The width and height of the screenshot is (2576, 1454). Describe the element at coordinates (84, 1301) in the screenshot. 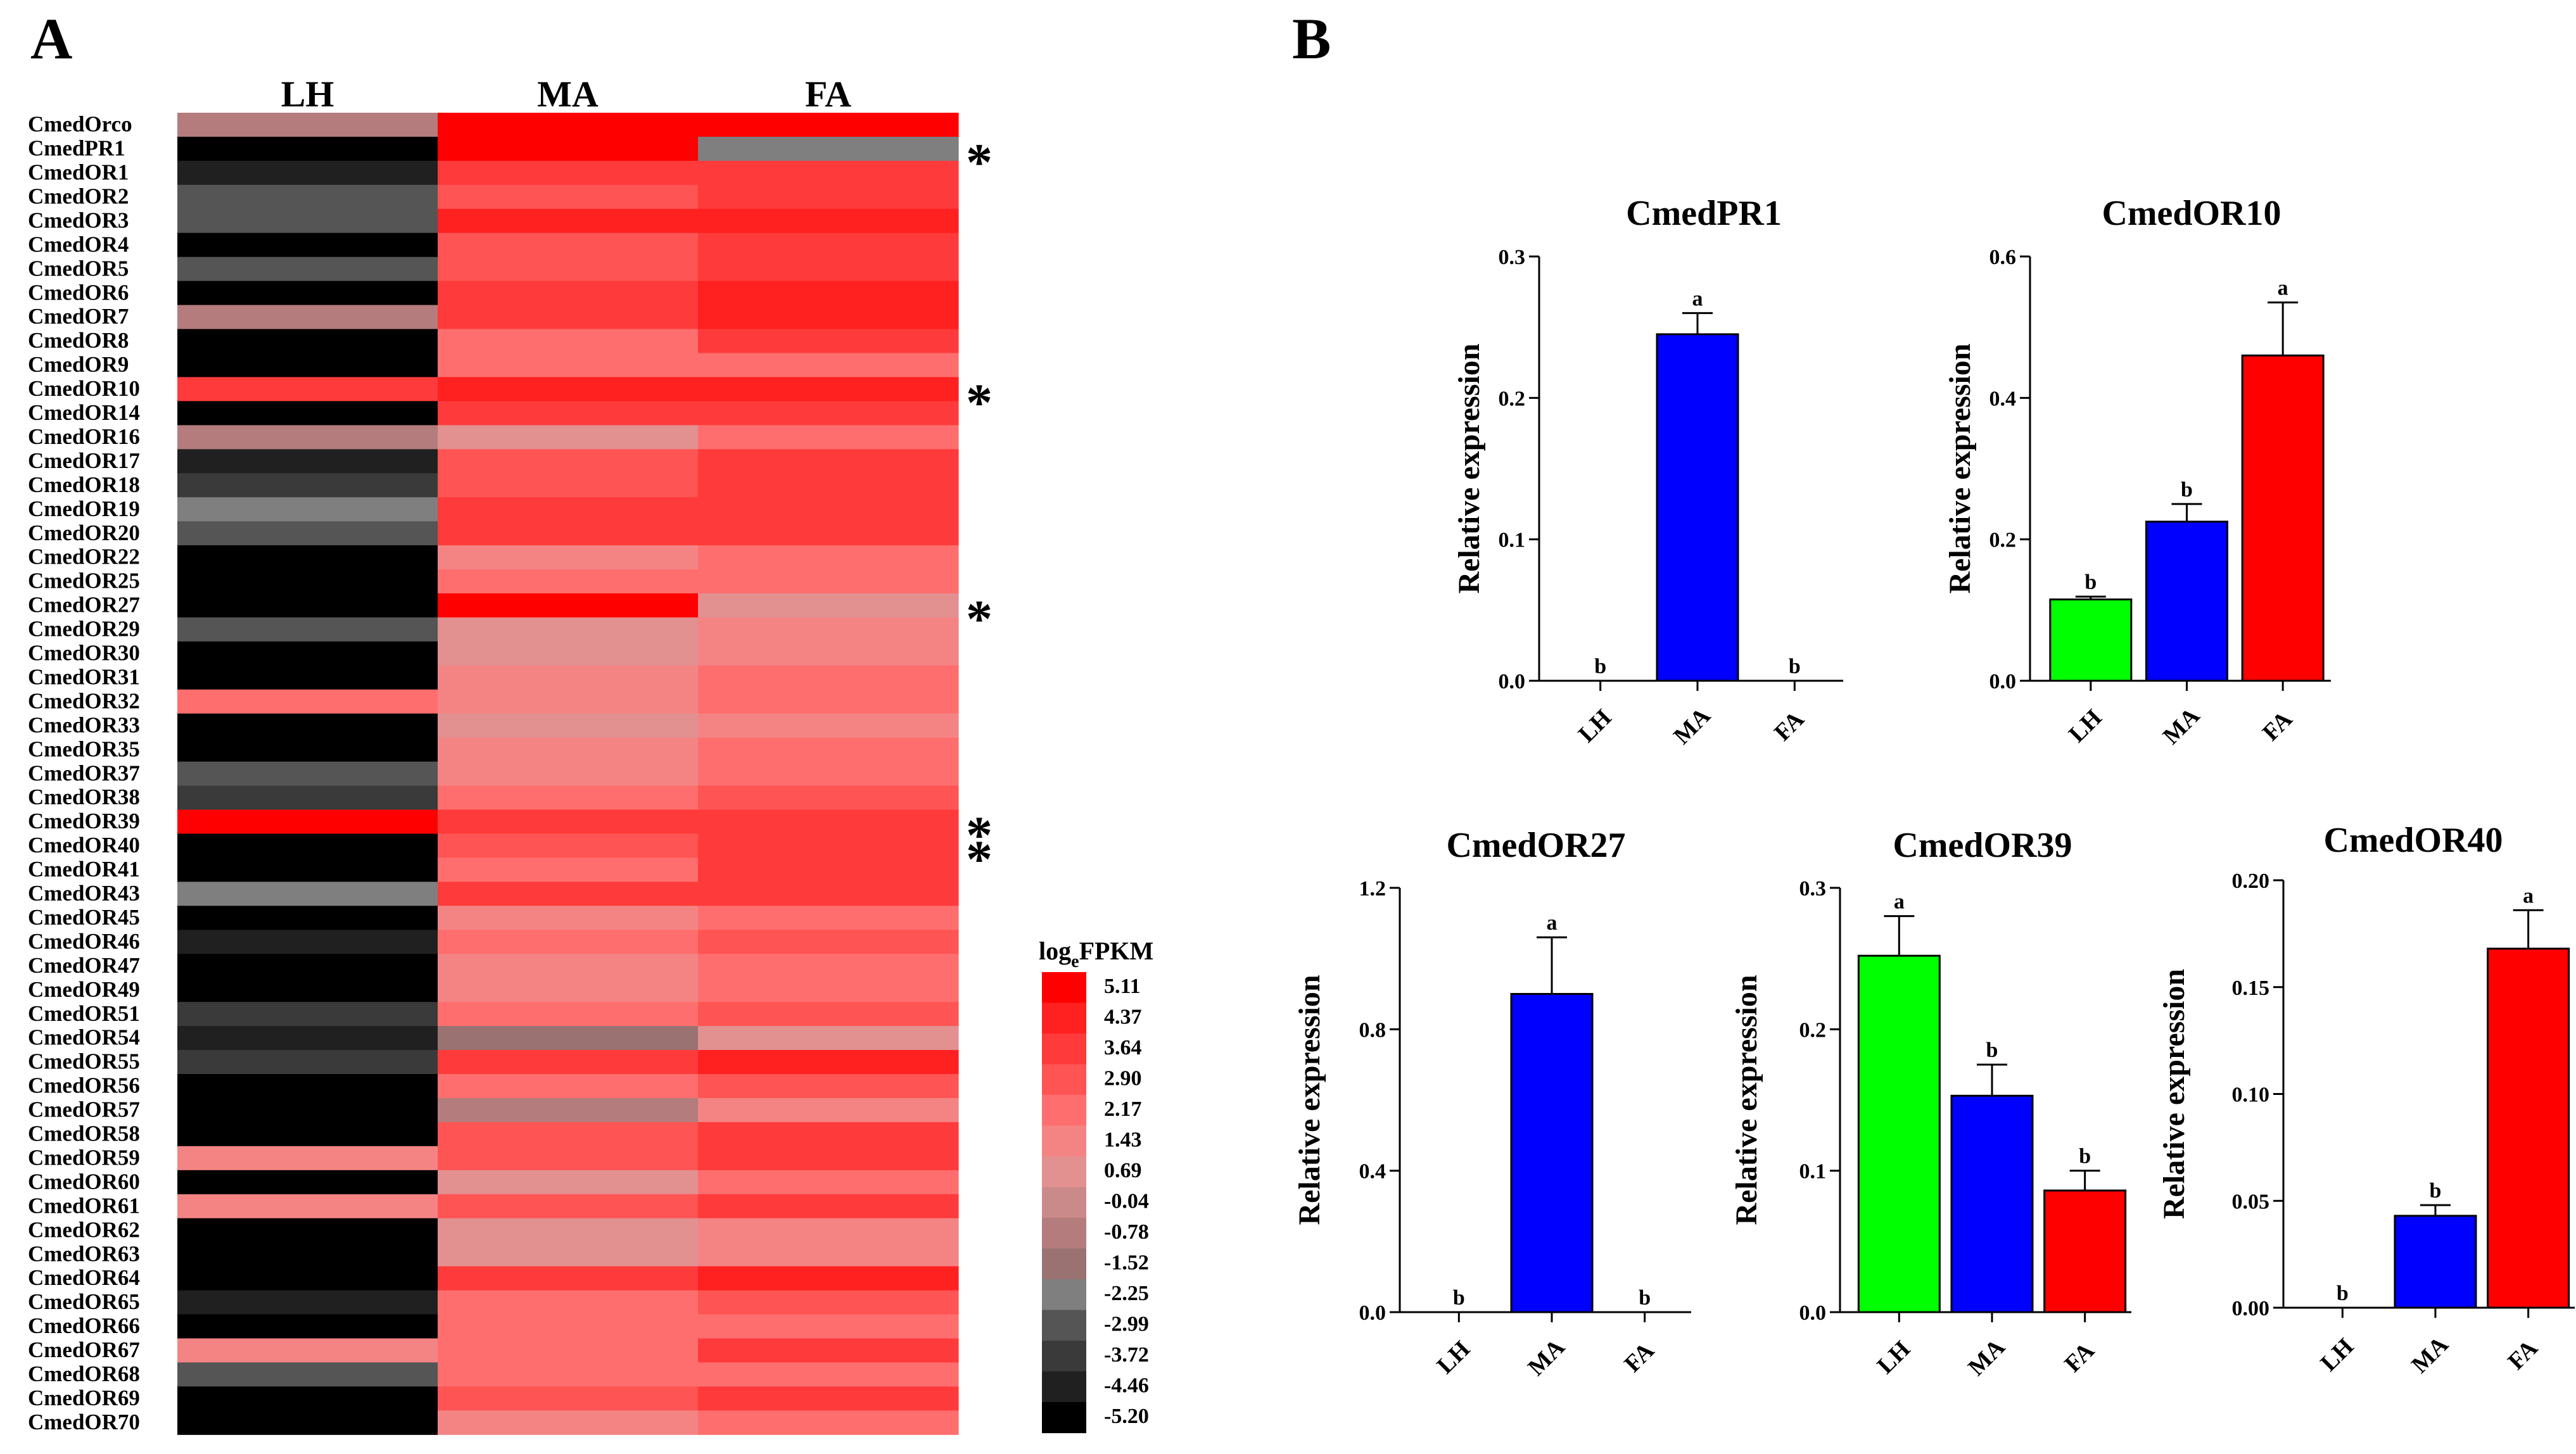

I see `heatmap-gene-label: CmedOR65` at that location.